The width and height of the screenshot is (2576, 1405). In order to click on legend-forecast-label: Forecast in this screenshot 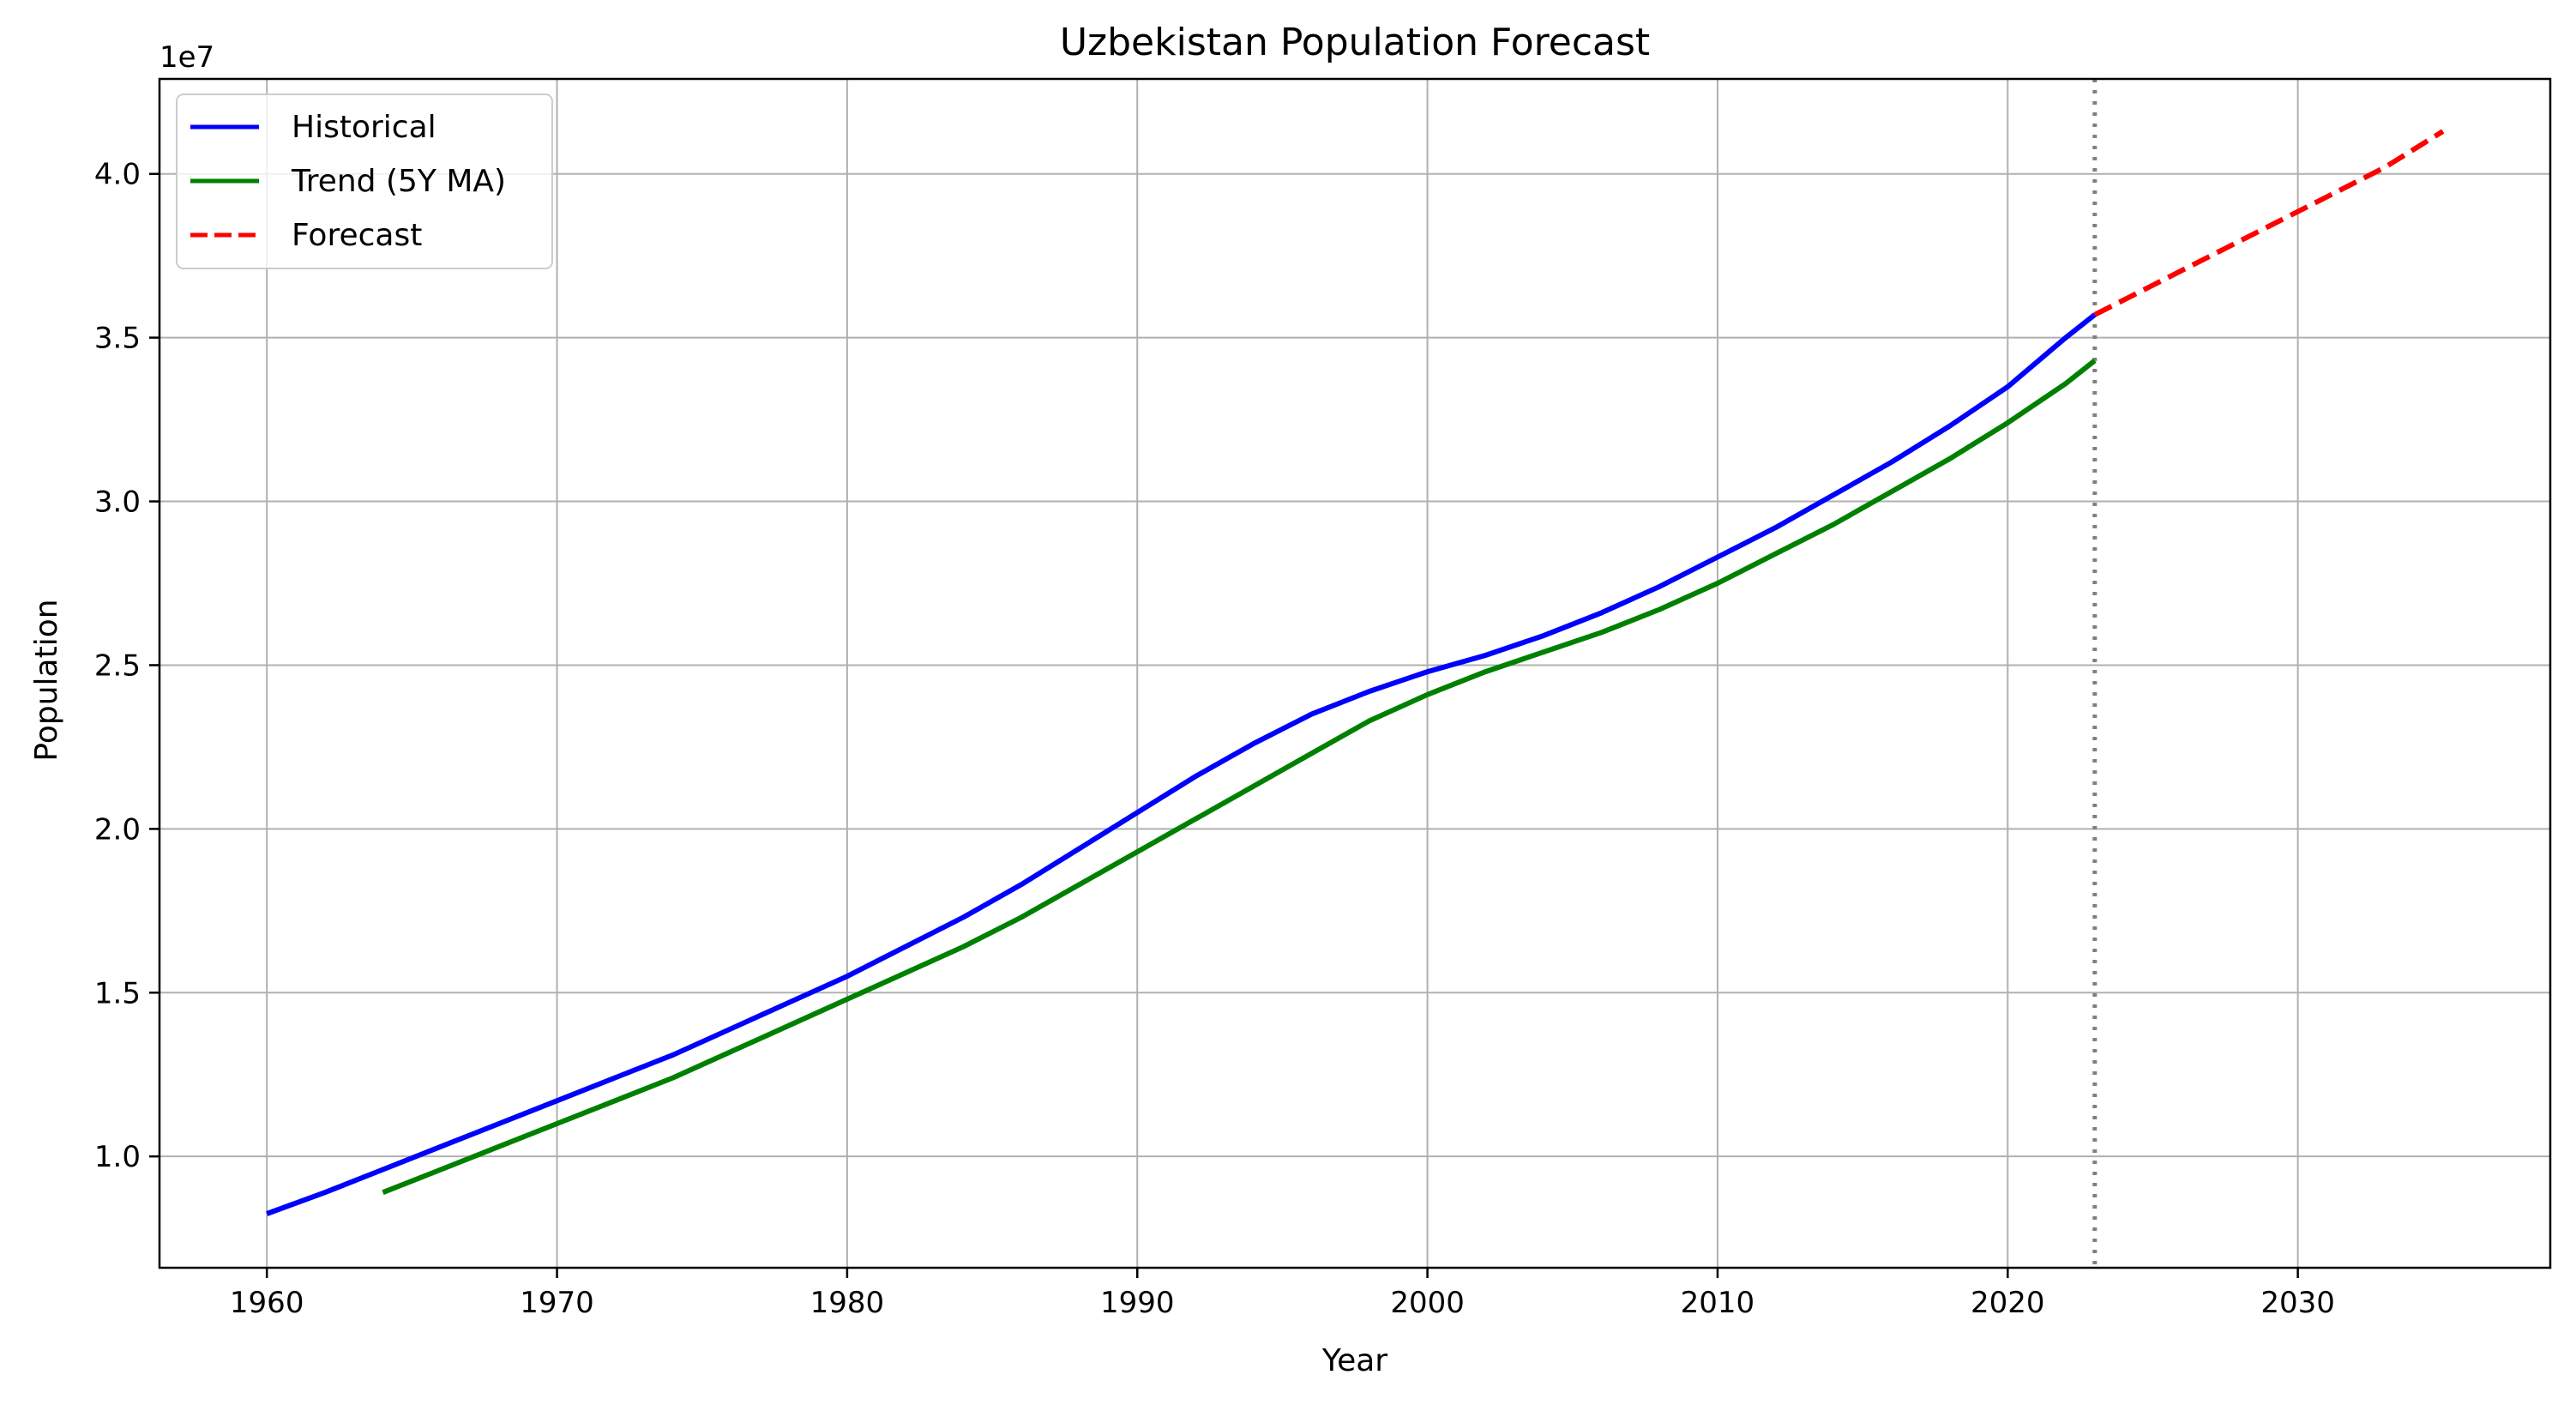, I will do `click(357, 235)`.